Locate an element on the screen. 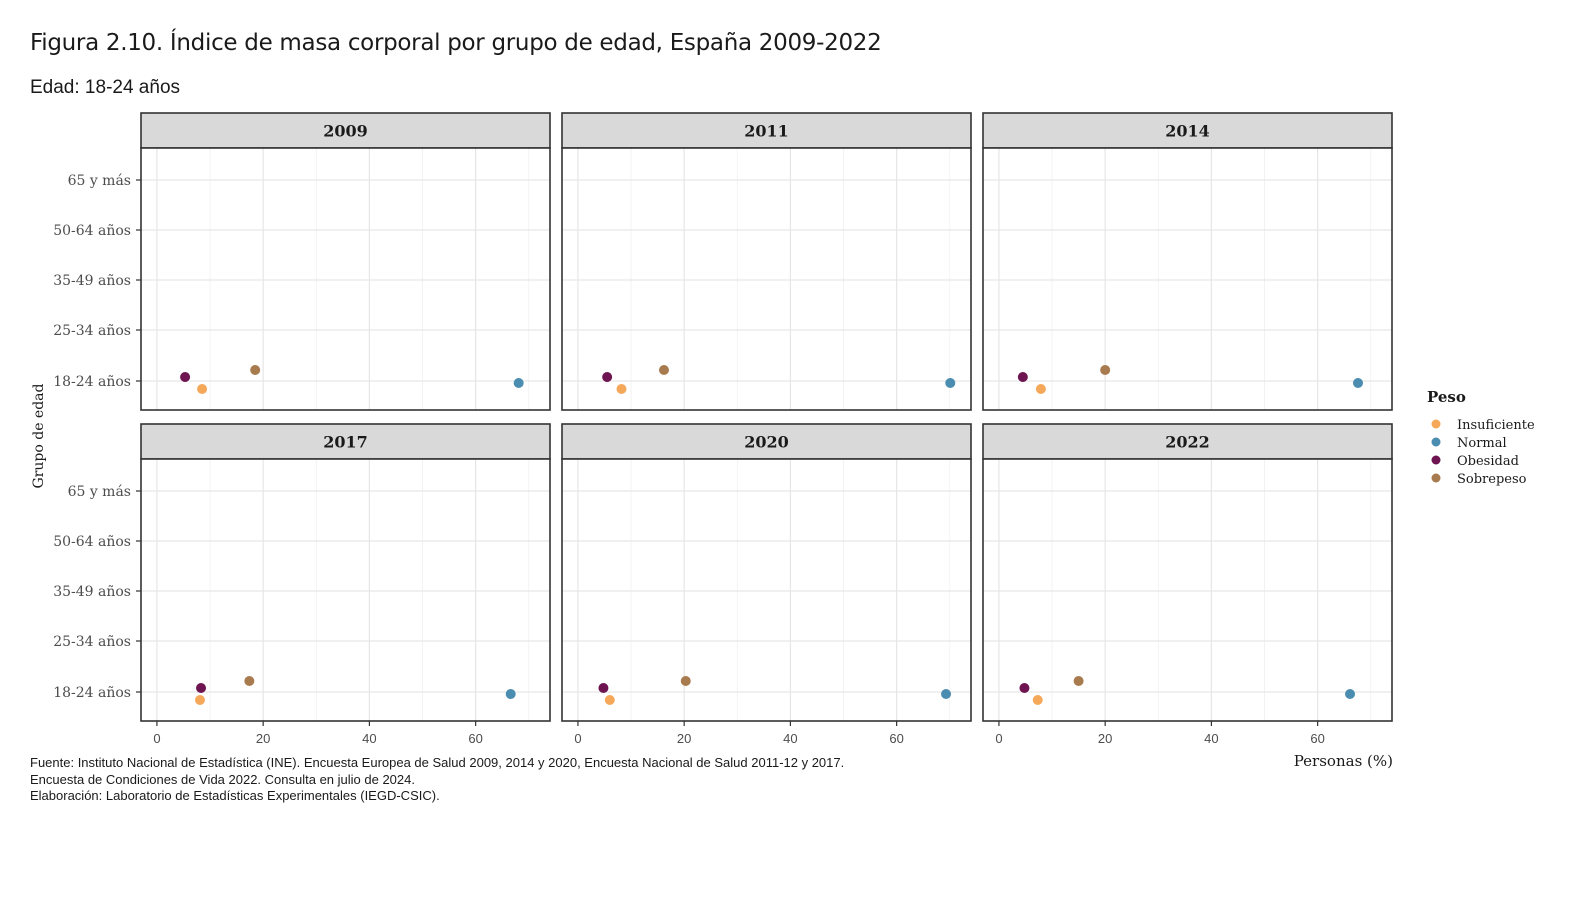 Image resolution: width=1575 pixels, height=900 pixels. x-axis-title: Personas (%) is located at coordinates (1343, 761).